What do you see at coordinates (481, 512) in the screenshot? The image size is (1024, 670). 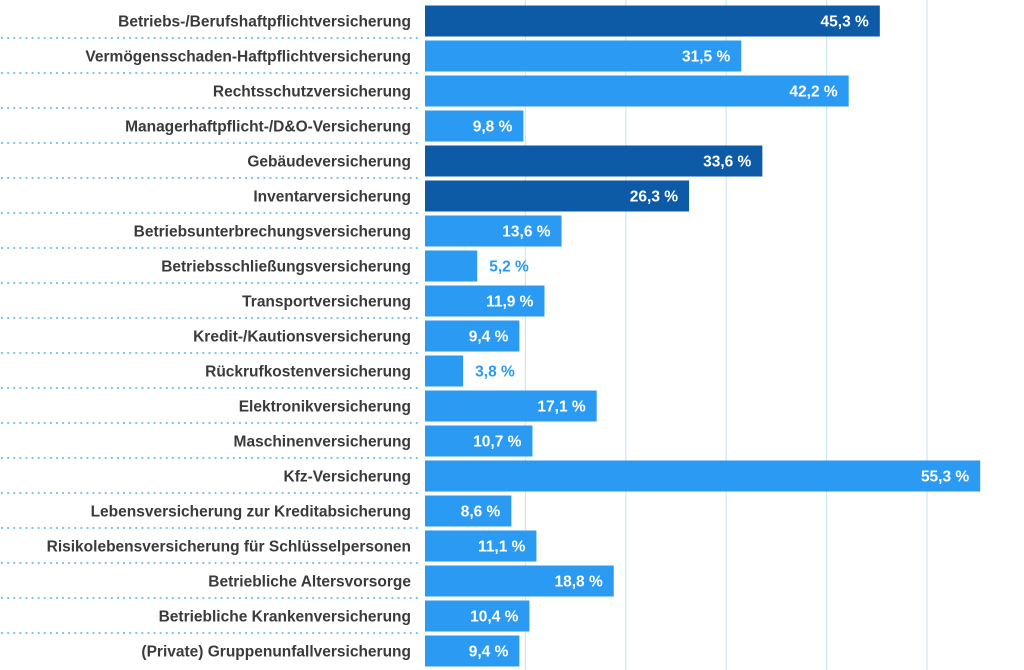 I see `value-label: 8,6 %` at bounding box center [481, 512].